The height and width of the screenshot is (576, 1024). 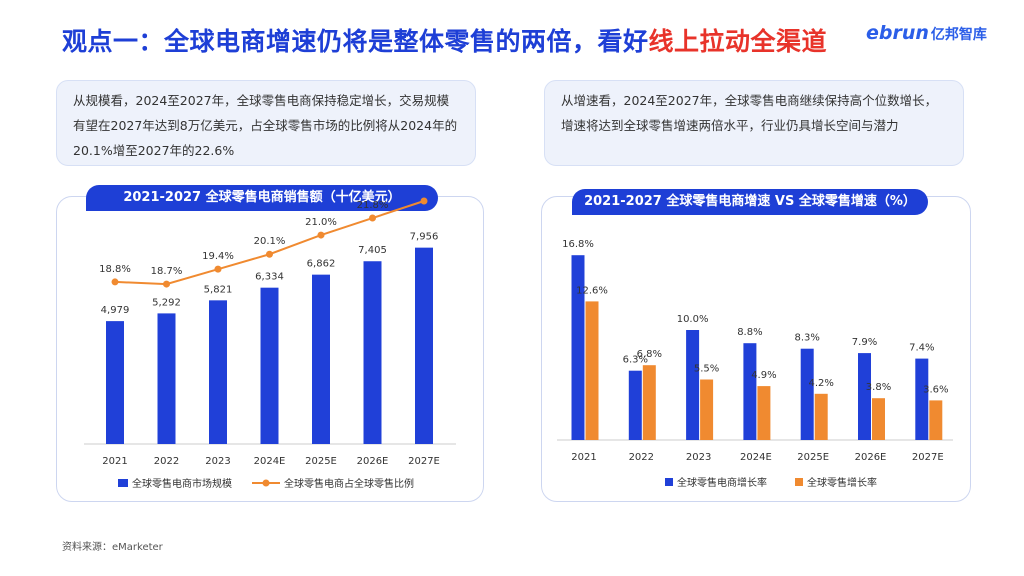 What do you see at coordinates (693, 319) in the screenshot?
I see `ecom-growth-label: 10.0%` at bounding box center [693, 319].